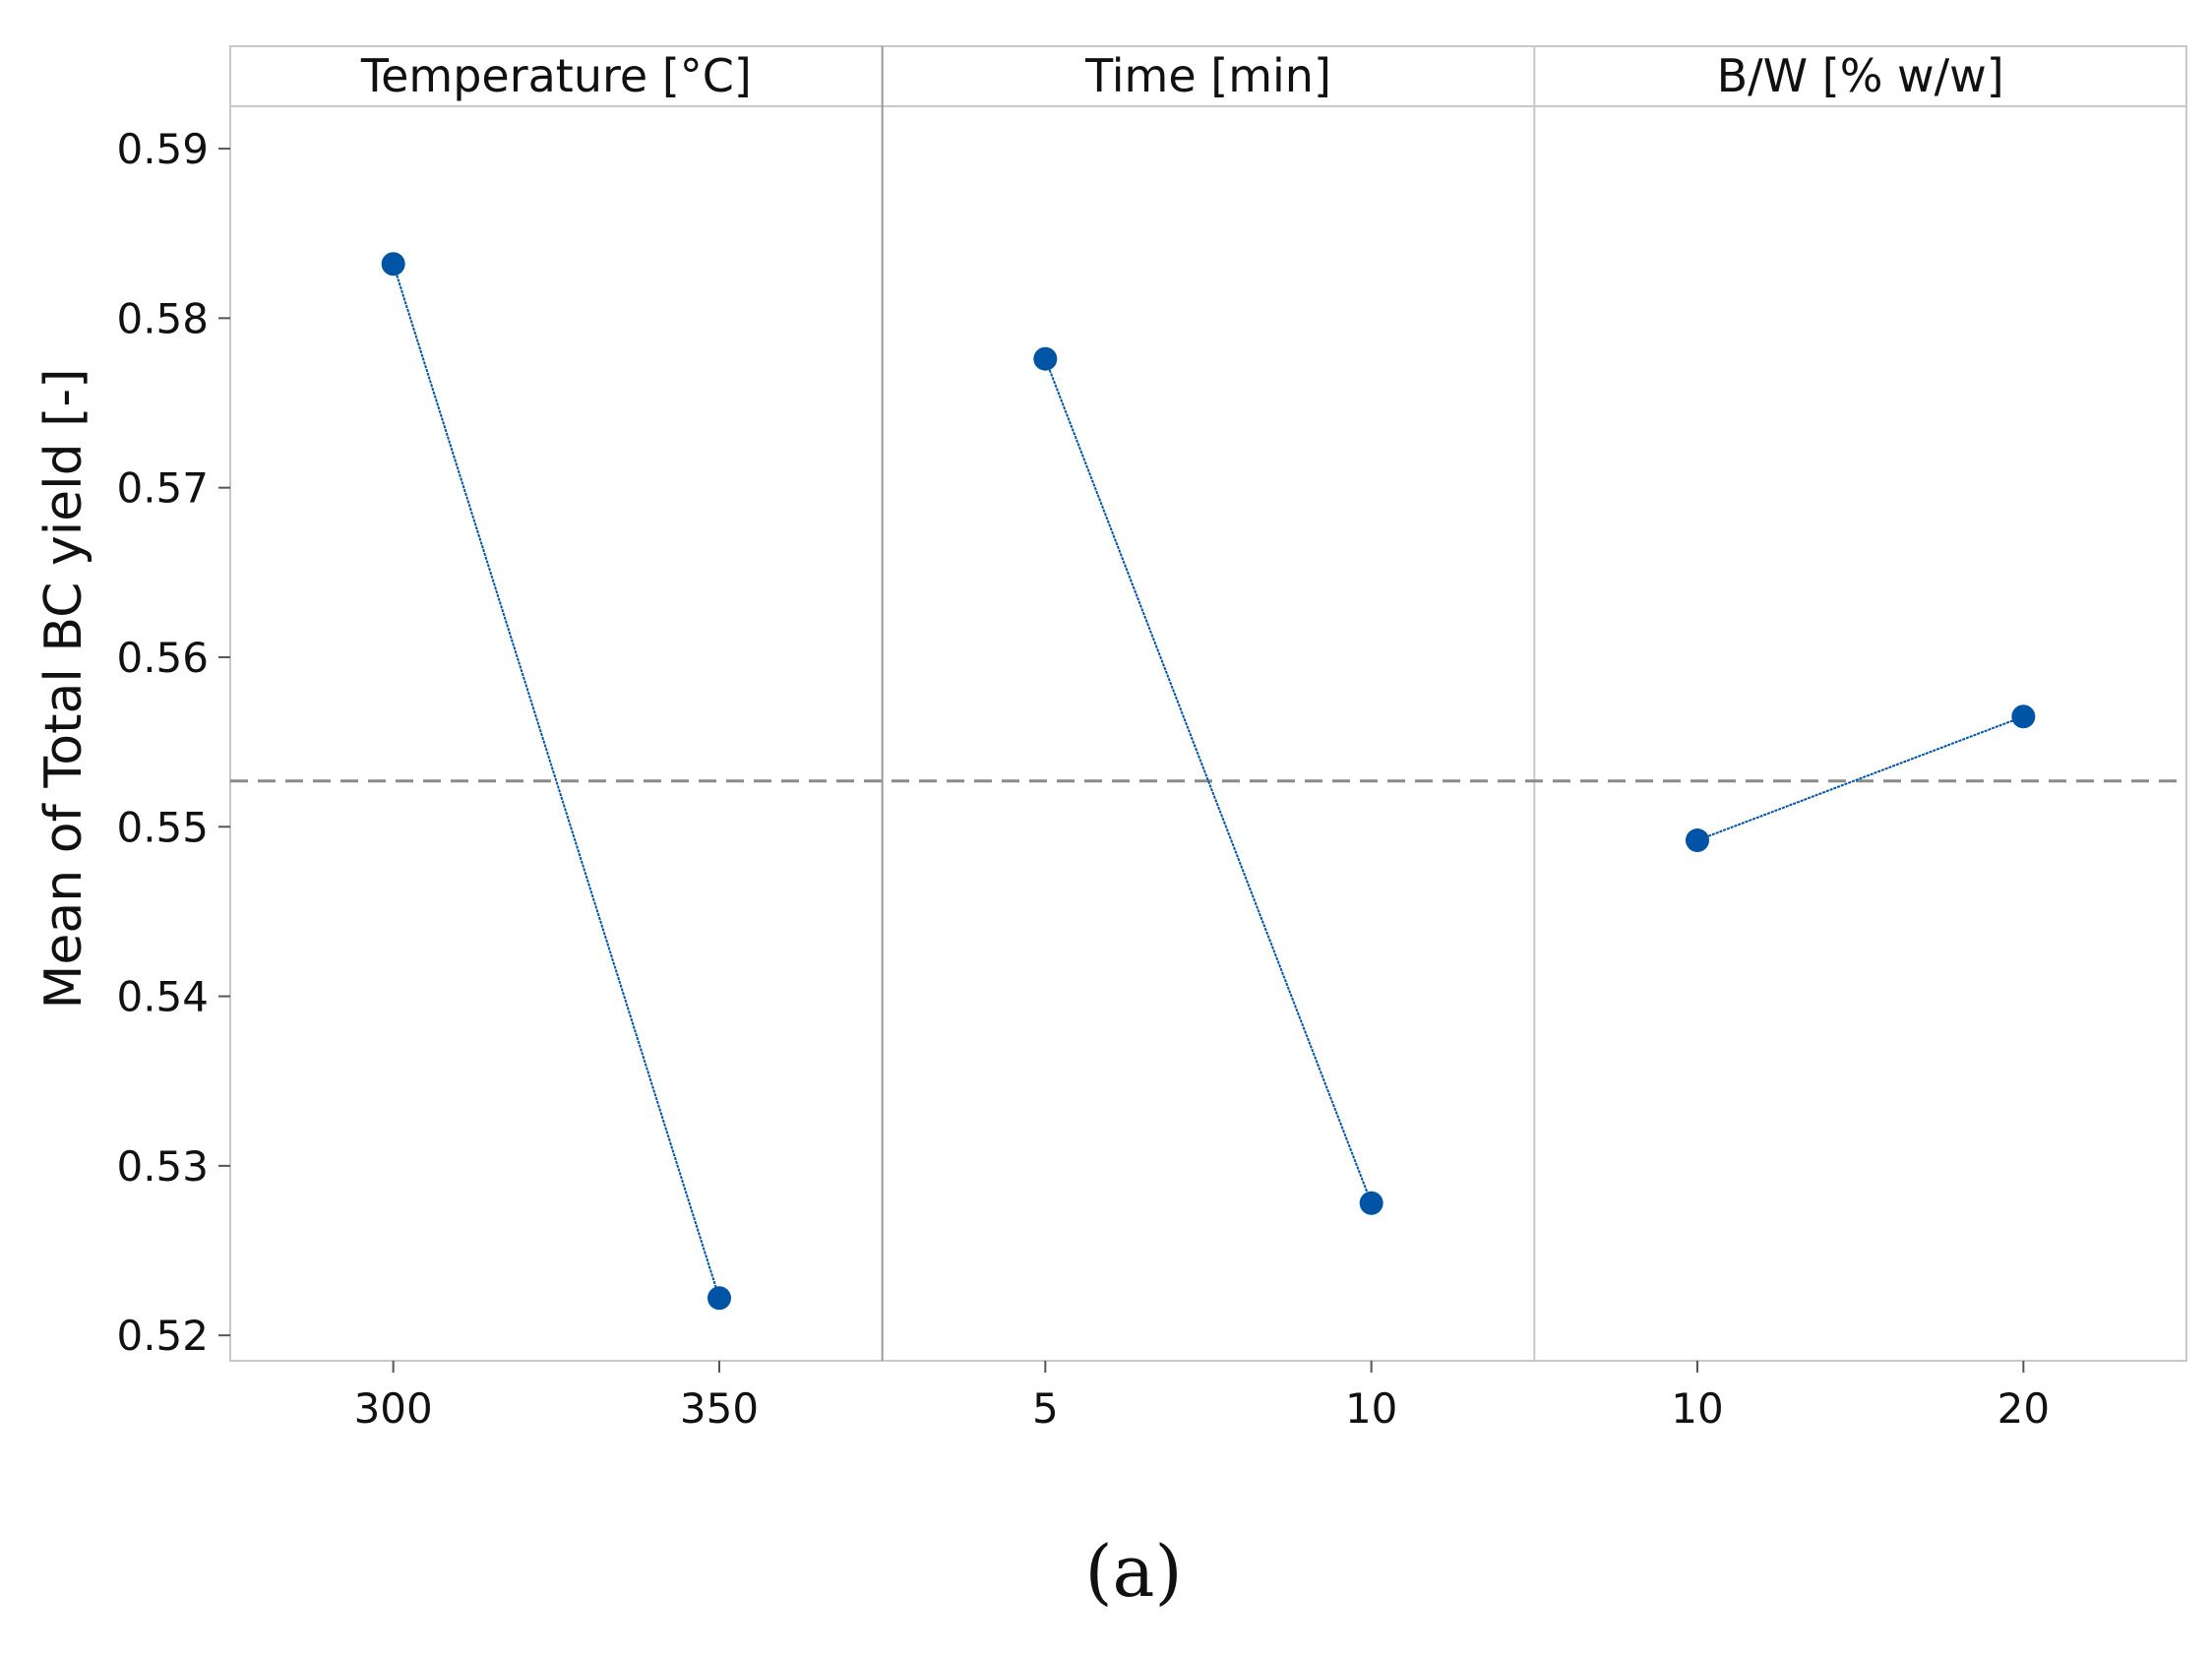 Image resolution: width=2212 pixels, height=1653 pixels. I want to click on y-tick-label: 0.53, so click(162, 1166).